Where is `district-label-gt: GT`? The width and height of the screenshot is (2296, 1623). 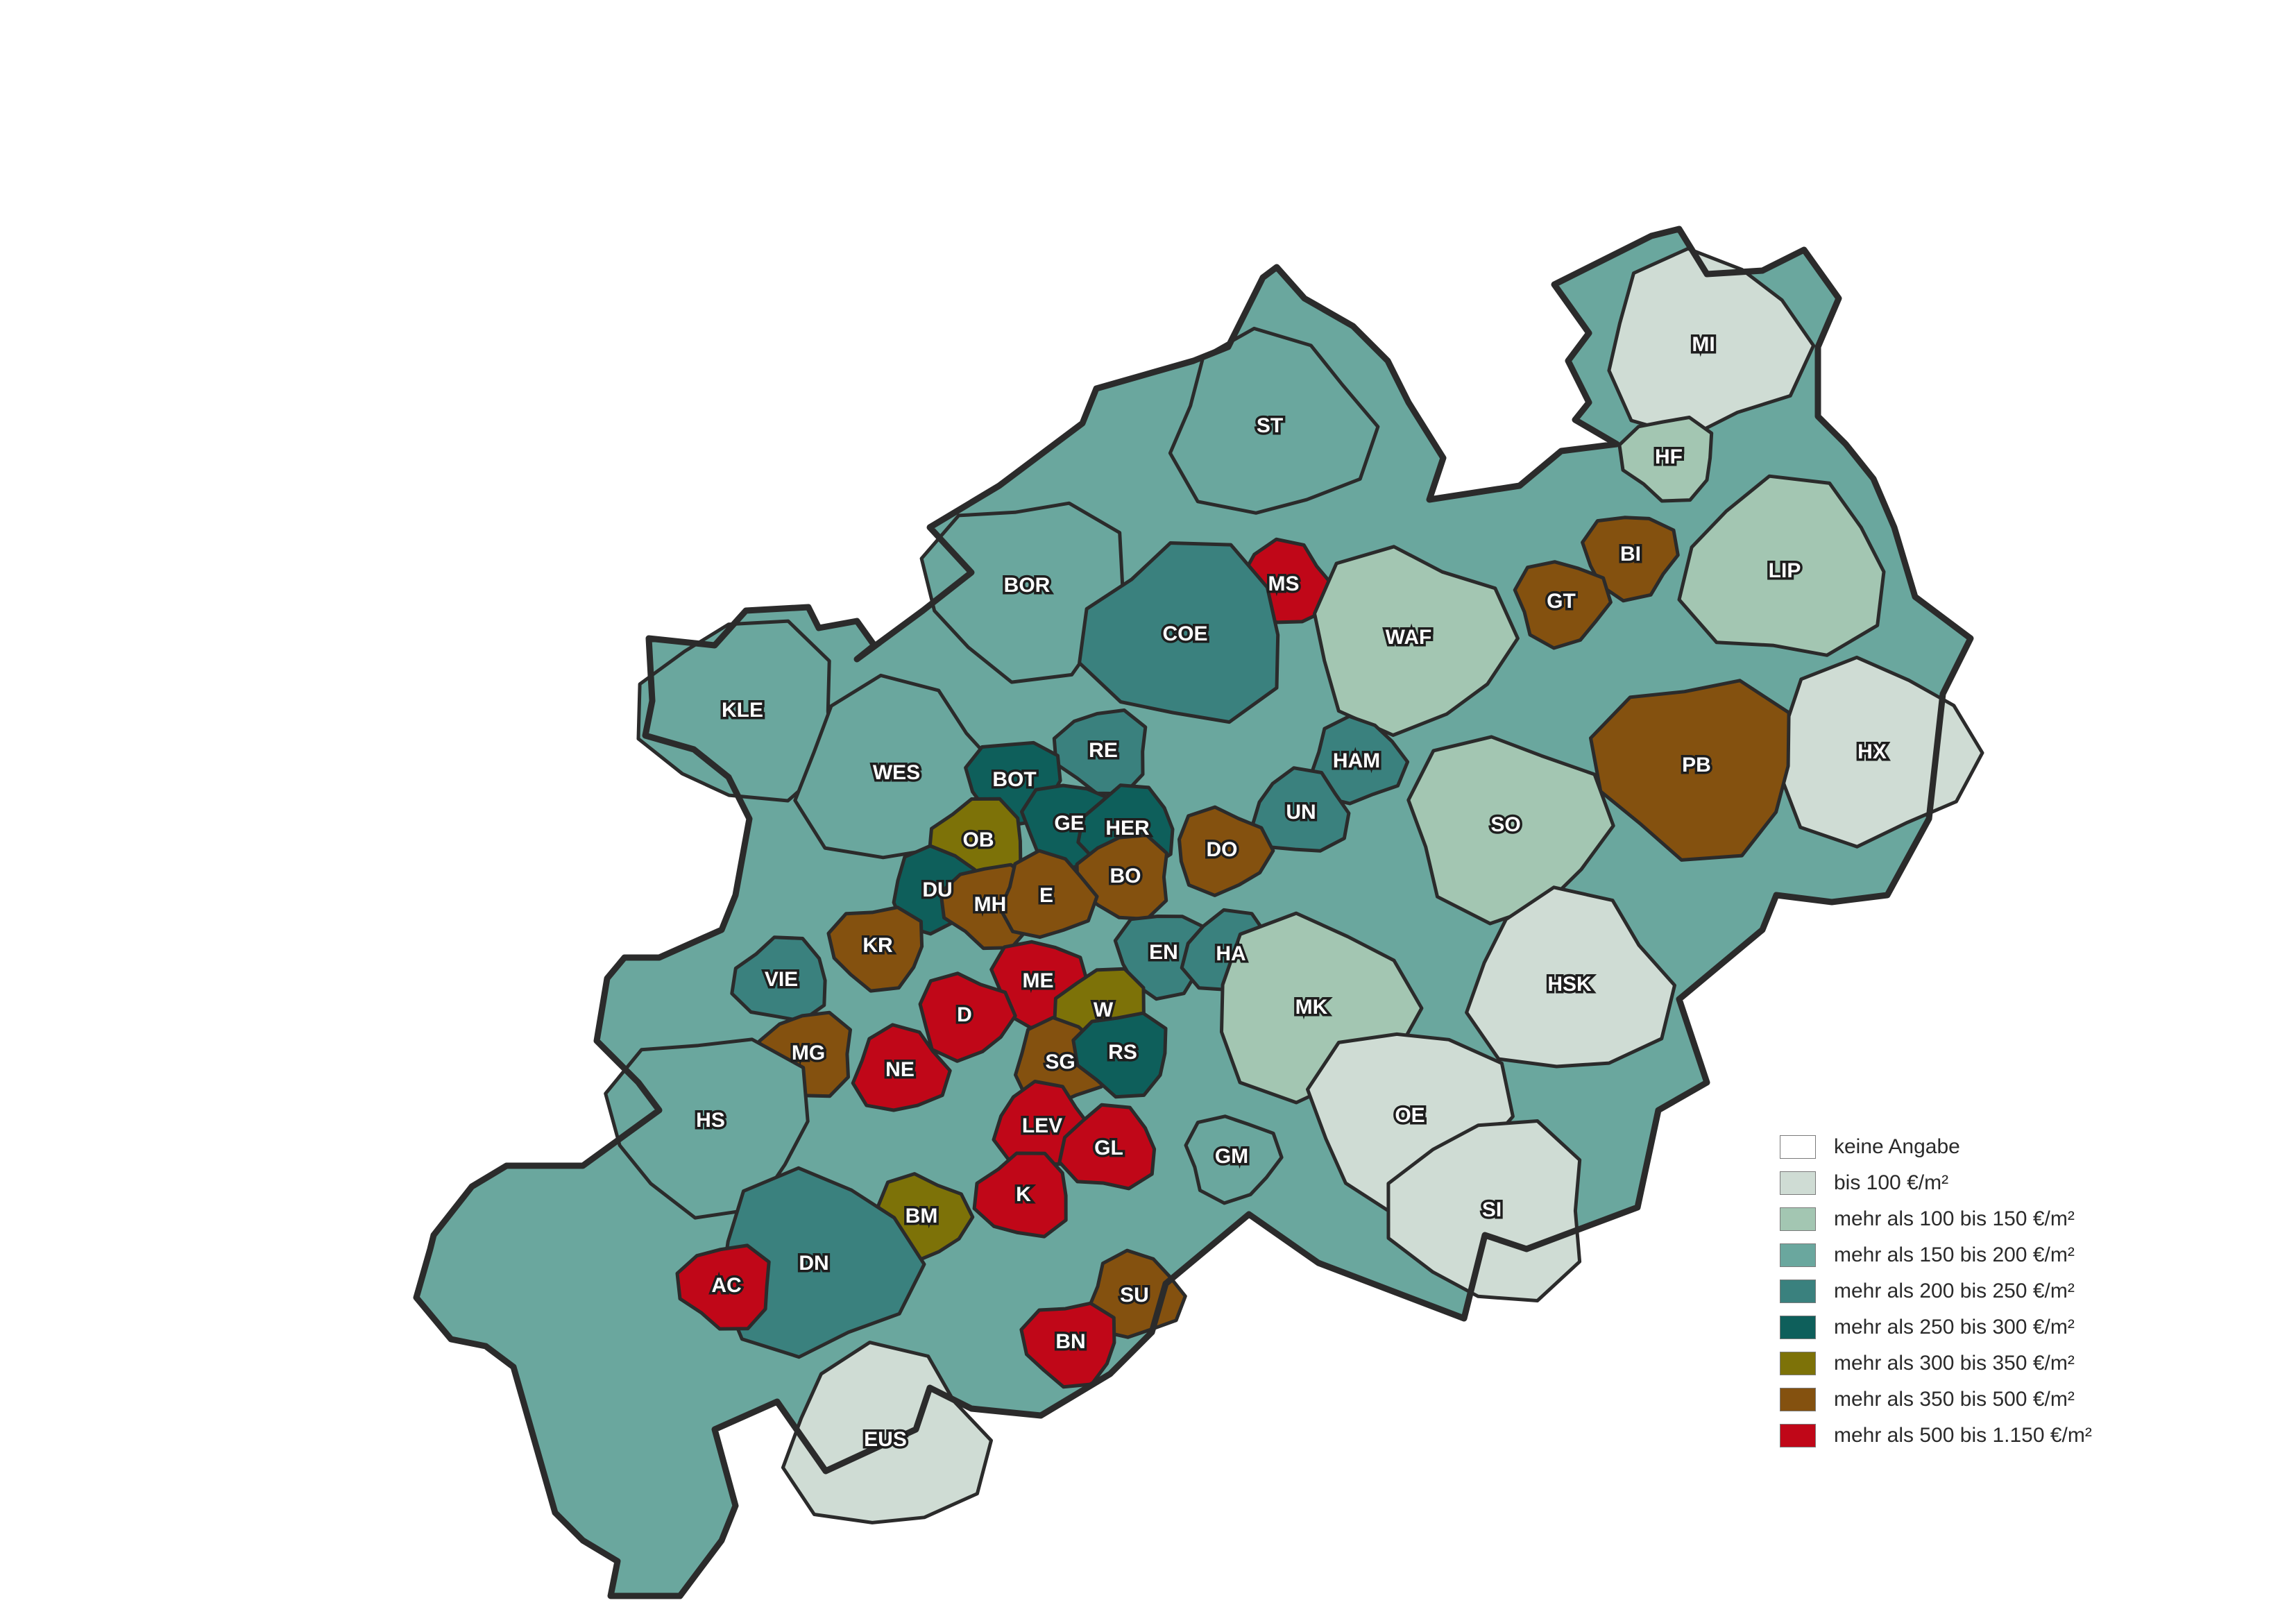 district-label-gt: GT is located at coordinates (1561, 601).